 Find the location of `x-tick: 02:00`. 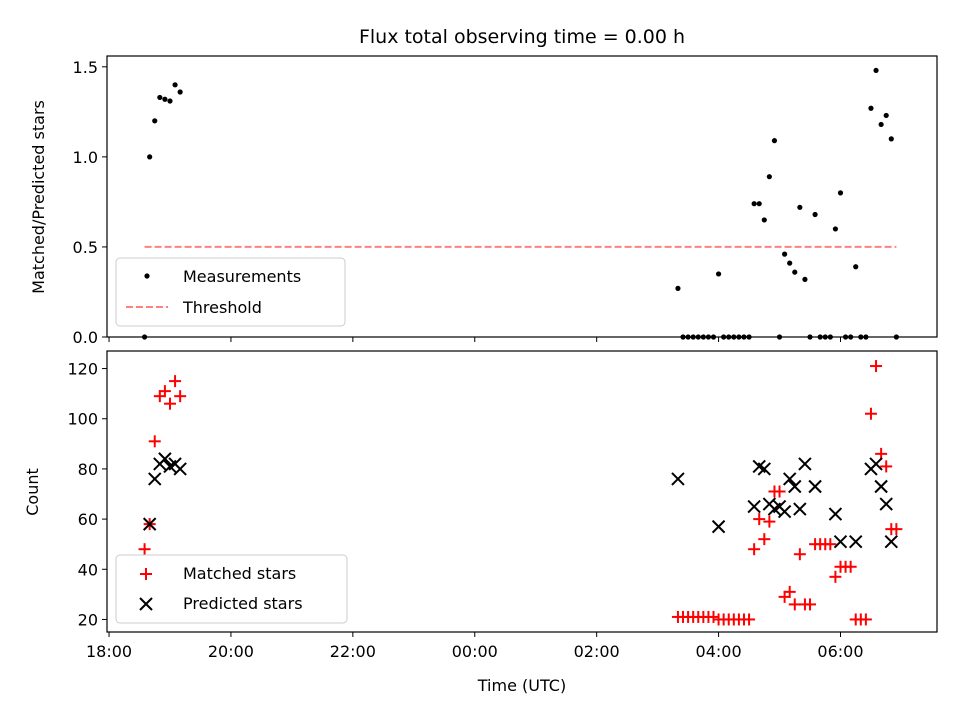

x-tick: 02:00 is located at coordinates (597, 646).